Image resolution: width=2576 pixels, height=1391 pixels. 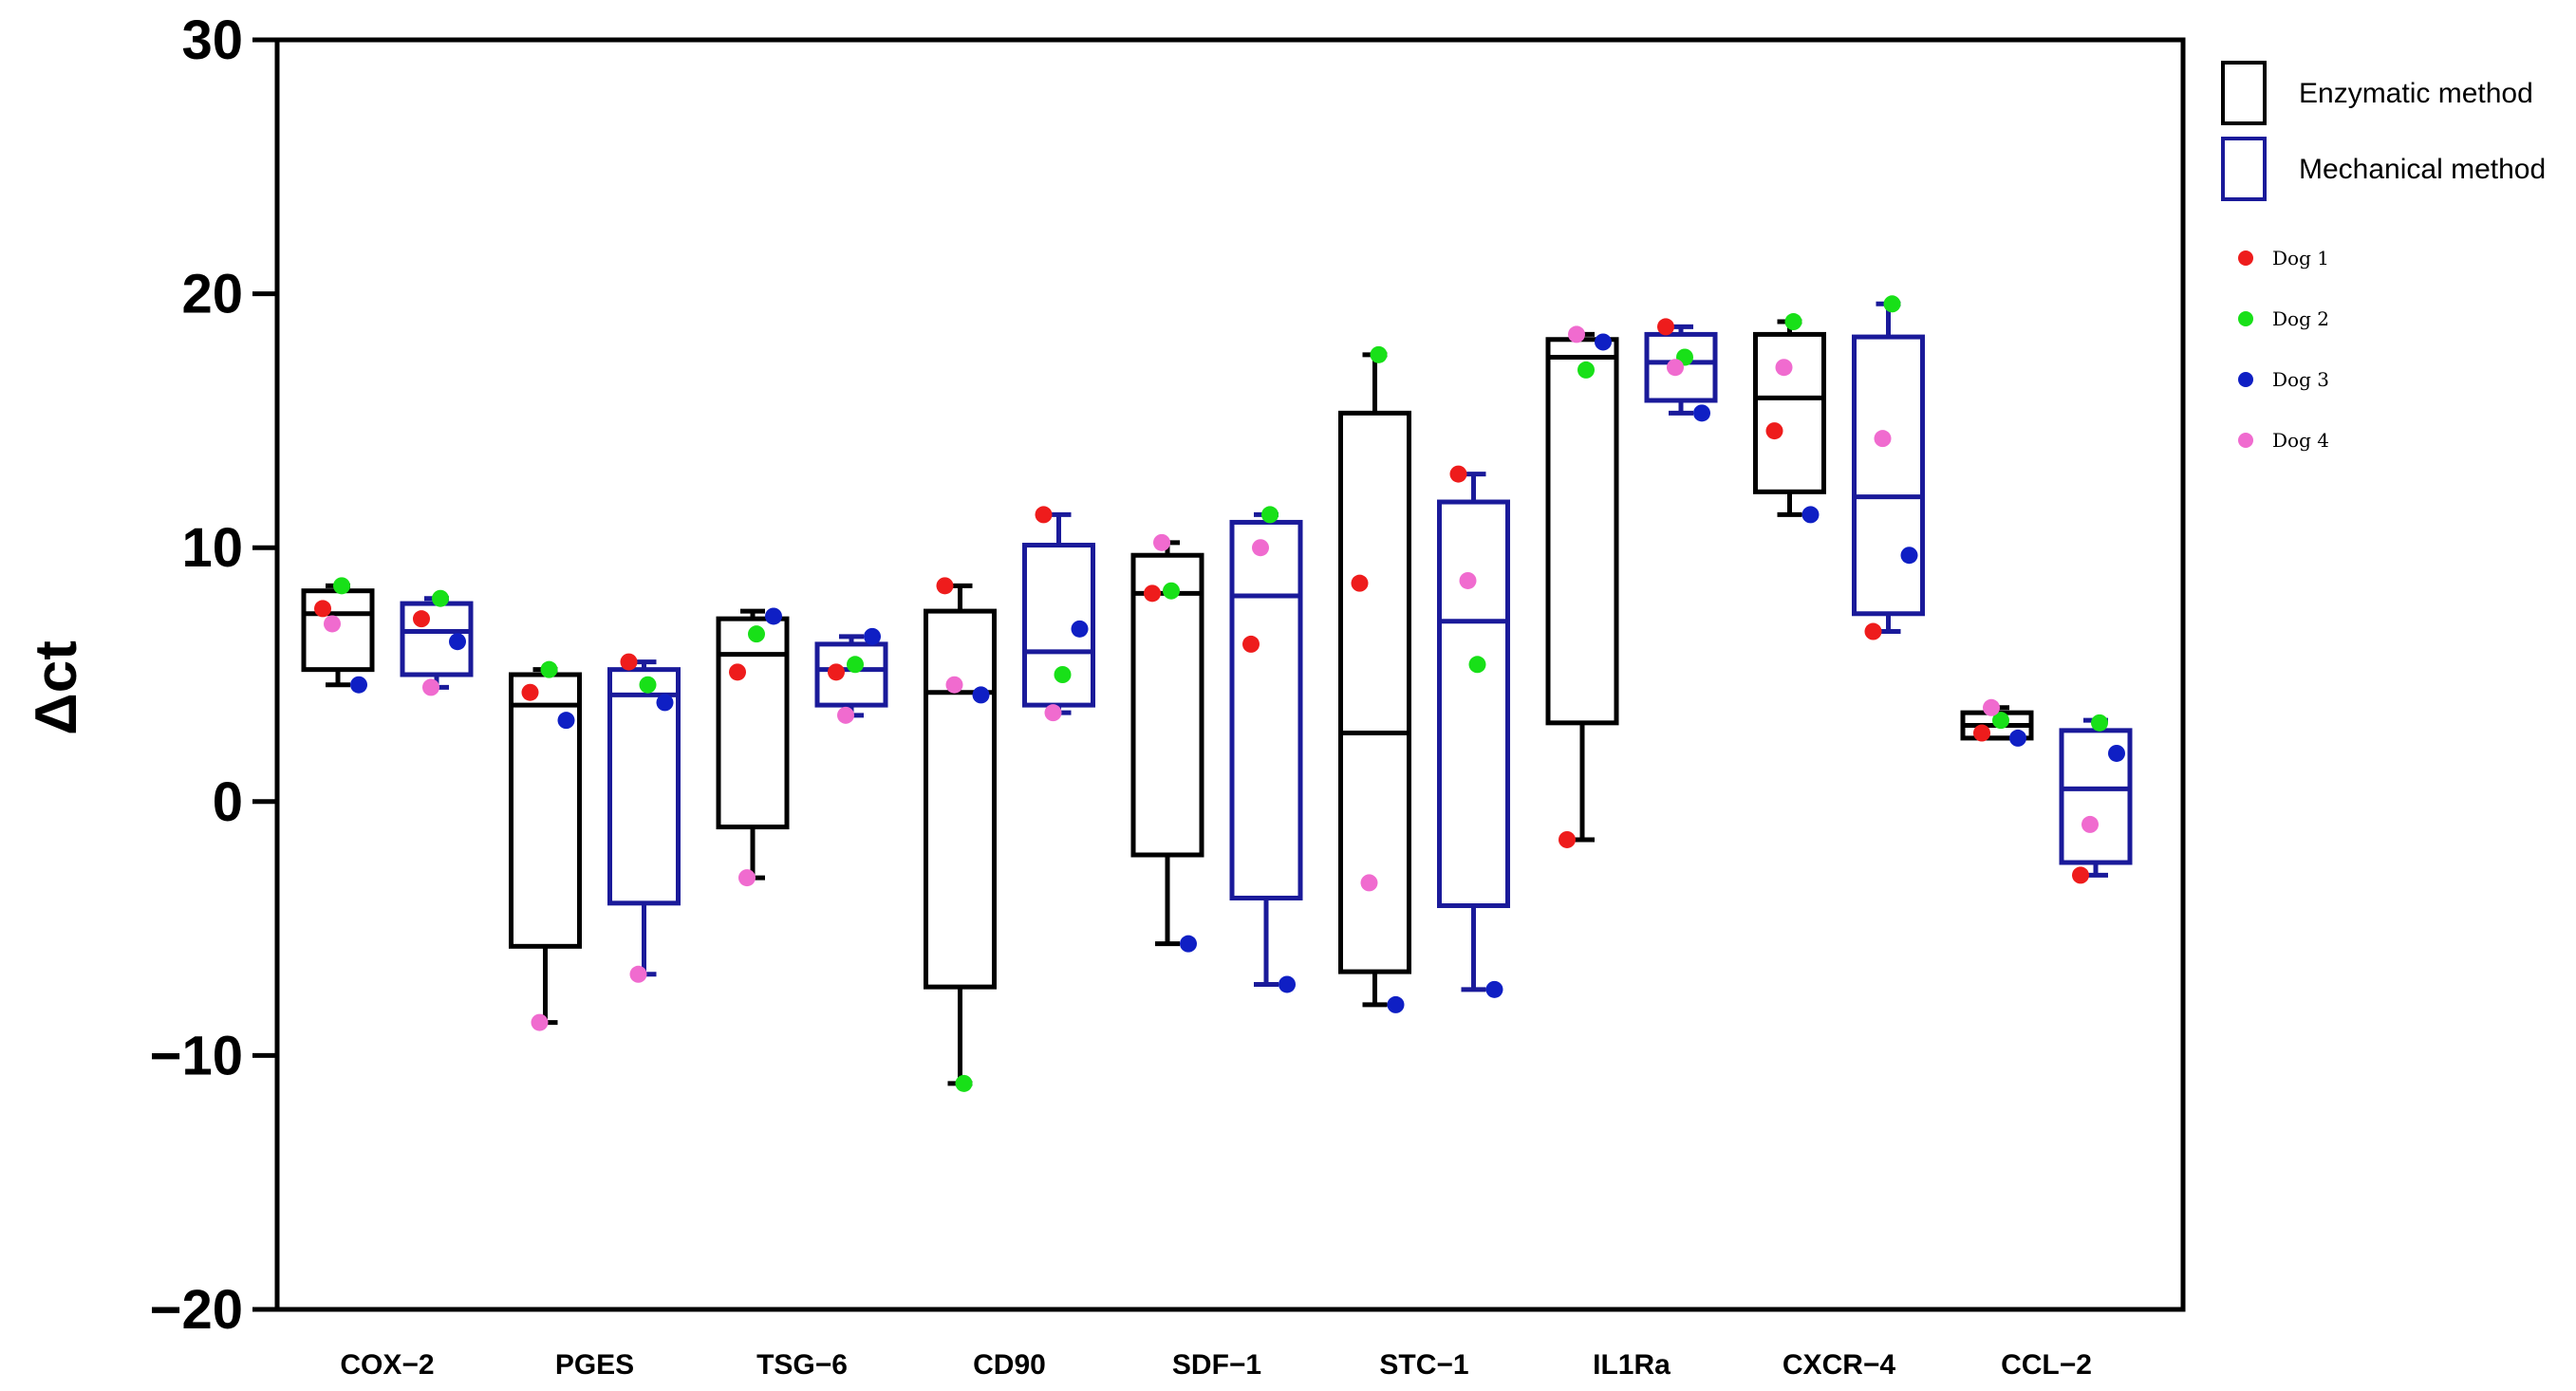 I want to click on y-tick-label: 0, so click(x=228, y=802).